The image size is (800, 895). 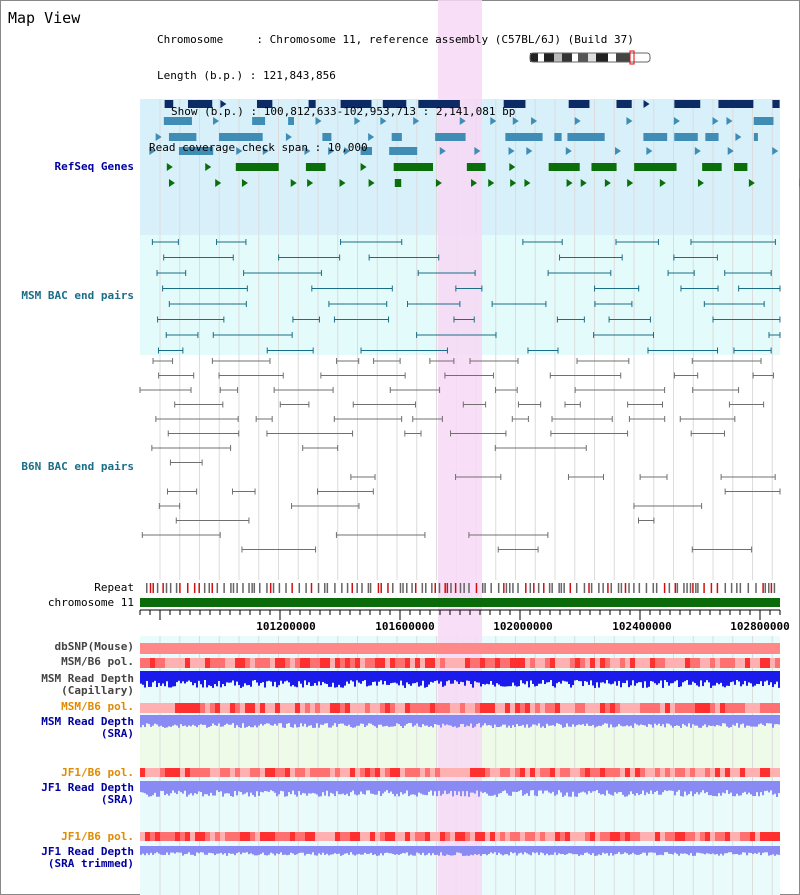 What do you see at coordinates (623, 57) in the screenshot?
I see `ideogram-band` at bounding box center [623, 57].